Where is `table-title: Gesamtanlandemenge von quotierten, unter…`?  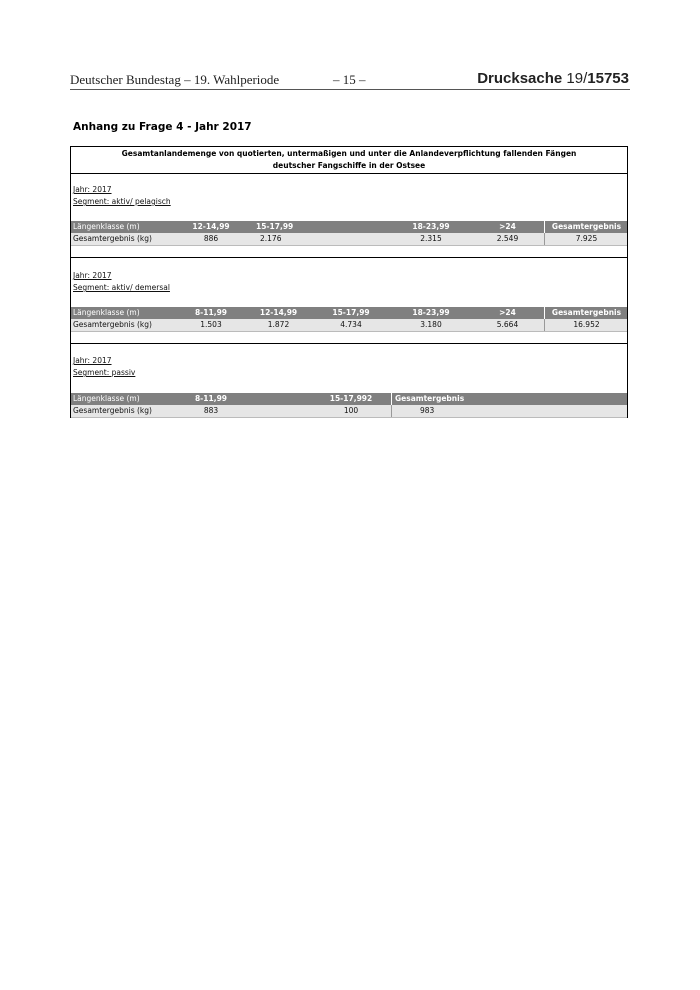 table-title: Gesamtanlandemenge von quotierten, unter… is located at coordinates (349, 160).